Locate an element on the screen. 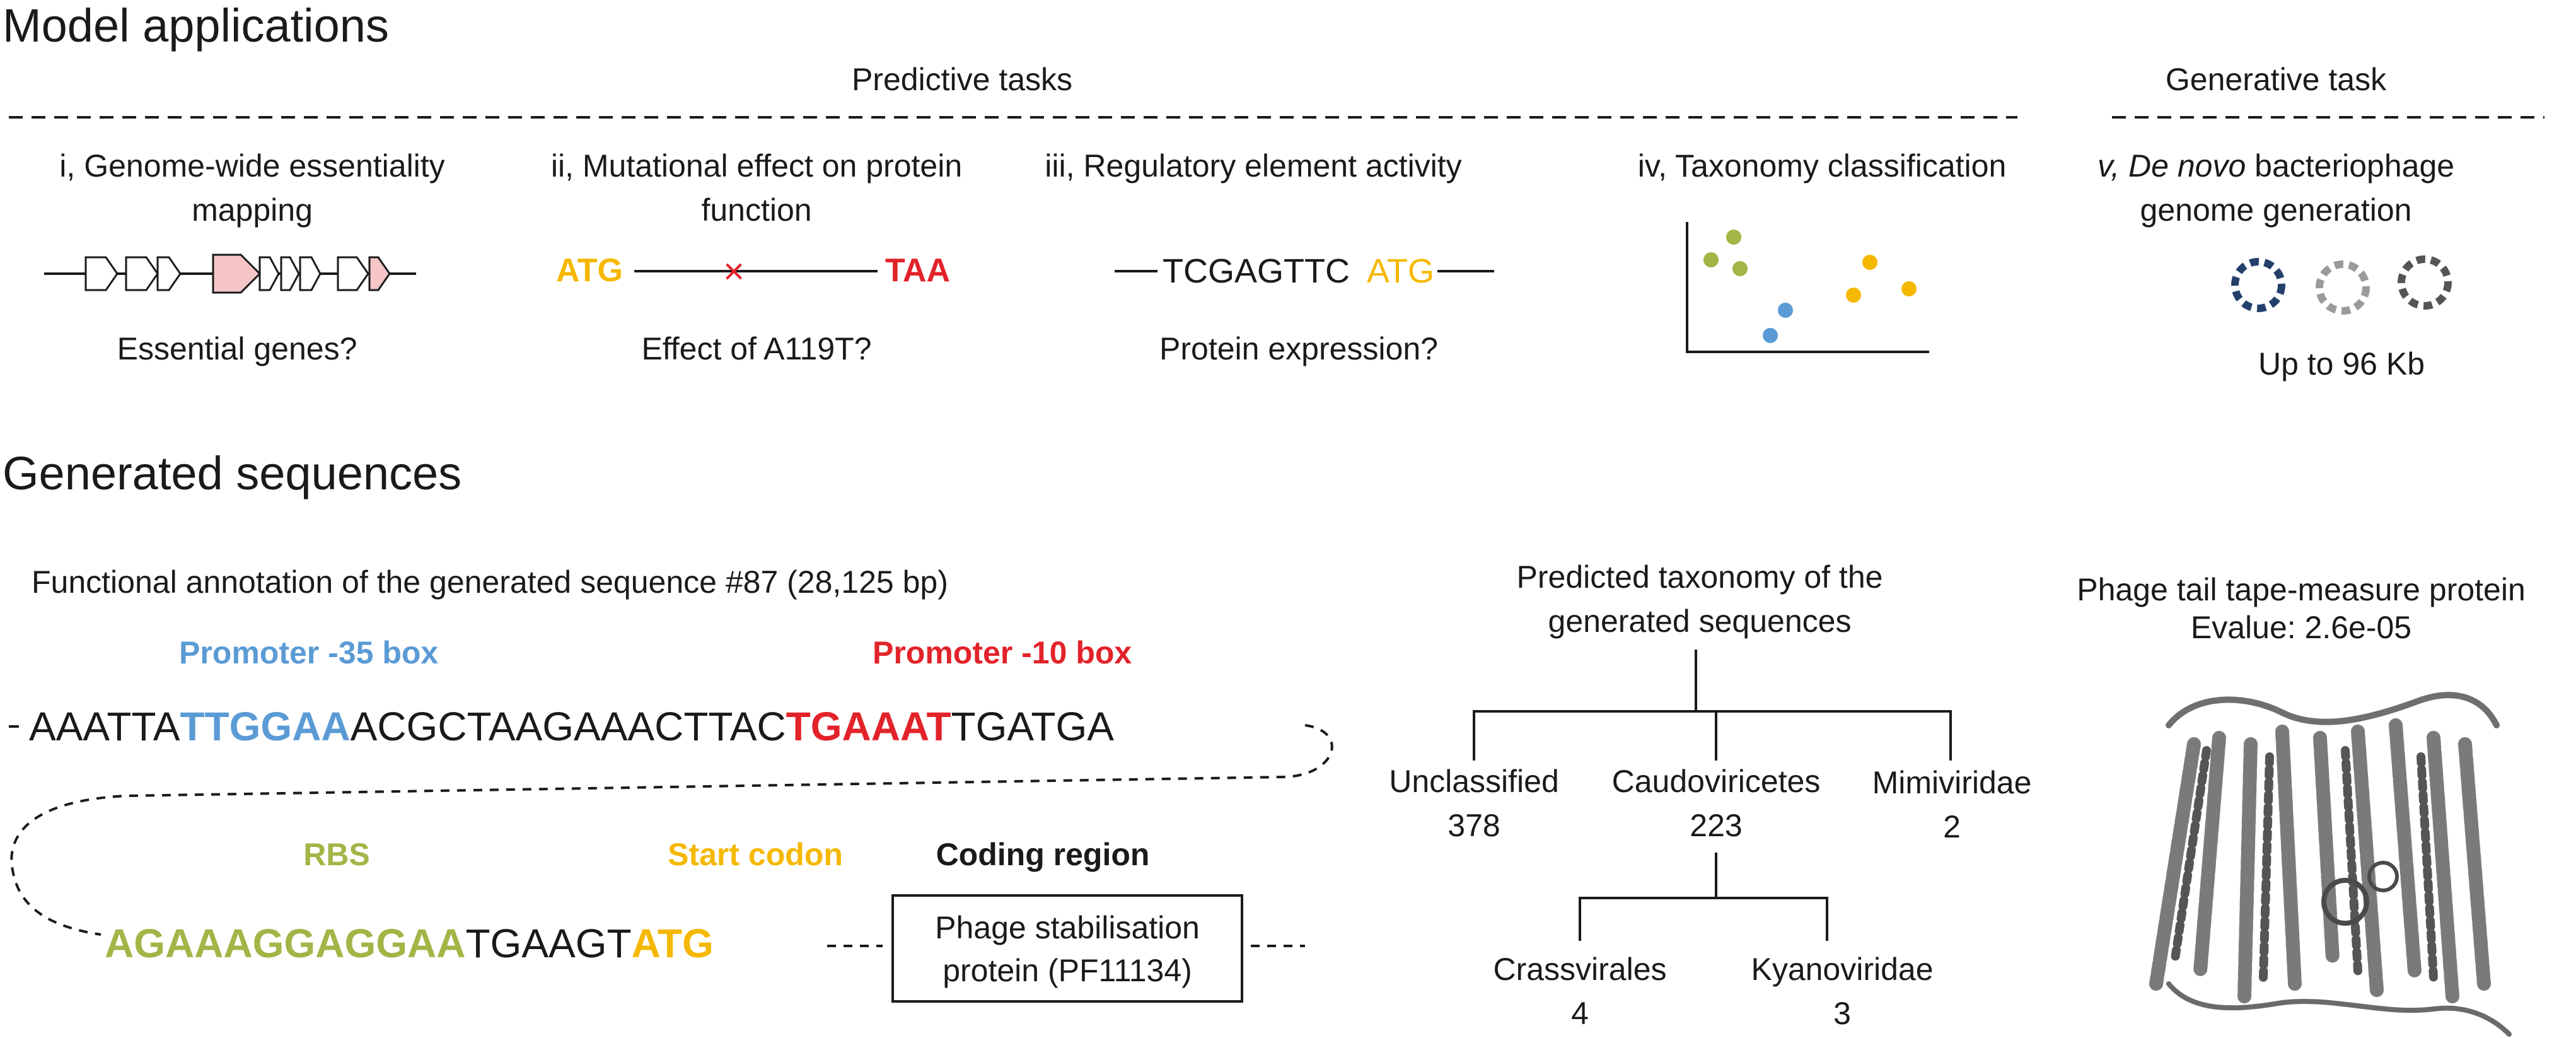 The width and height of the screenshot is (2576, 1038). taxon-mimiviridae: Mimiviridae is located at coordinates (1952, 783).